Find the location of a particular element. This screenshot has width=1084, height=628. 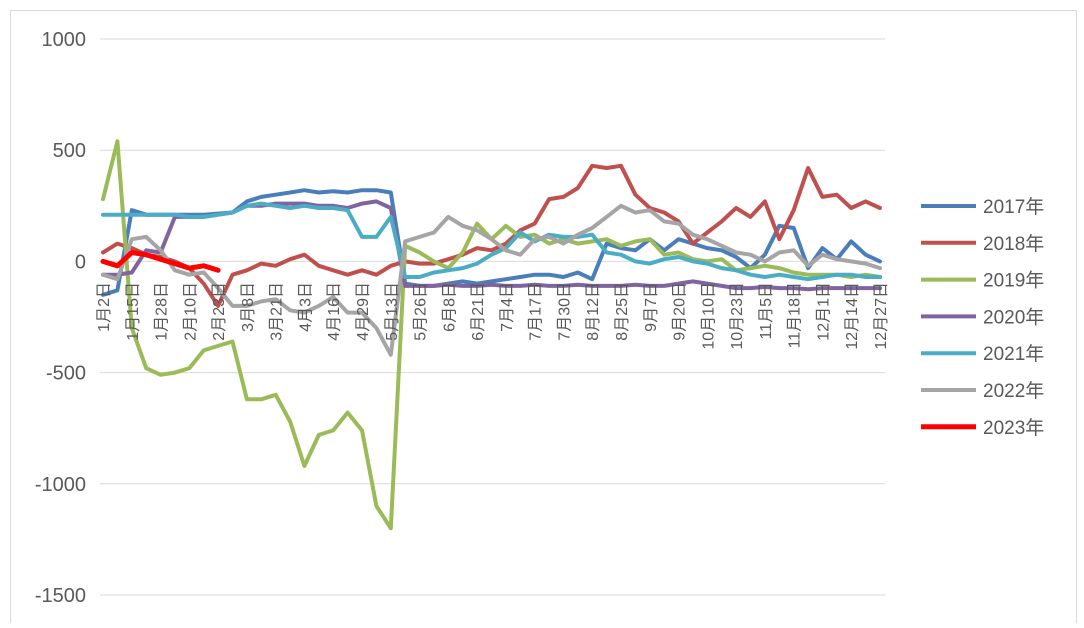

x-tick-label: 6月8日 is located at coordinates (449, 307).